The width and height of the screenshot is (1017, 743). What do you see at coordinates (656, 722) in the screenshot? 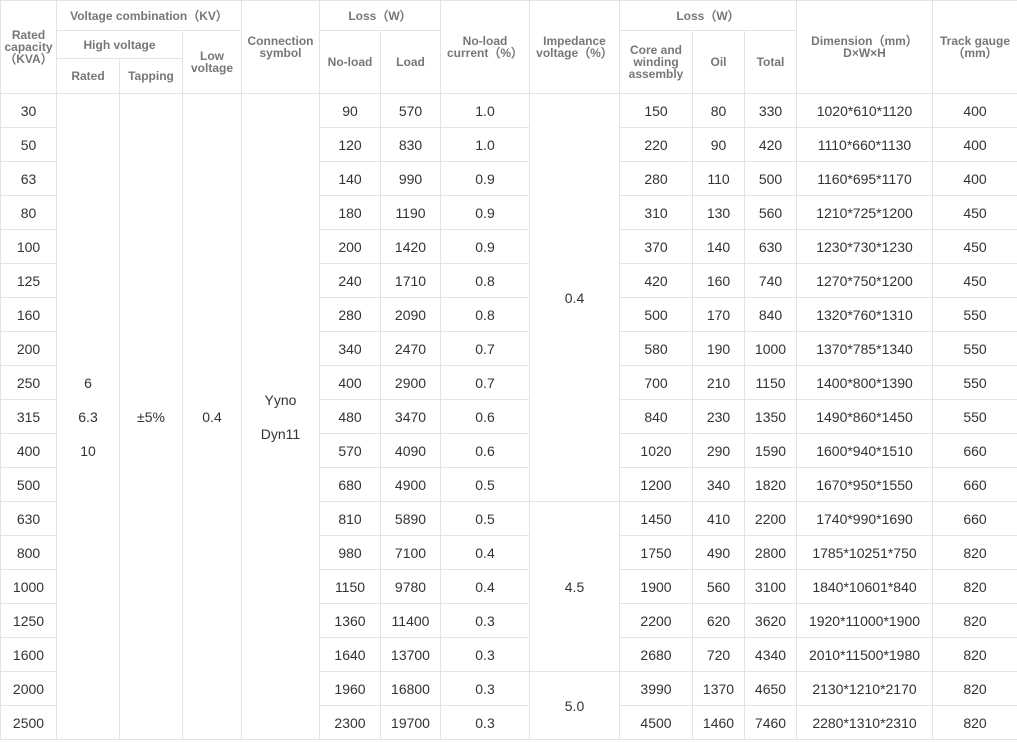
I see `cell: 4500` at bounding box center [656, 722].